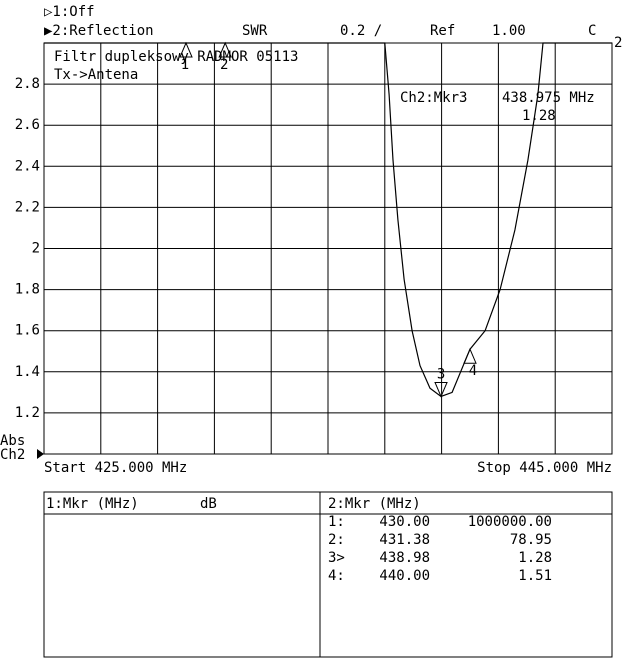 Image resolution: width=640 pixels, height=659 pixels. I want to click on y-tick-label: 2, so click(36, 249).